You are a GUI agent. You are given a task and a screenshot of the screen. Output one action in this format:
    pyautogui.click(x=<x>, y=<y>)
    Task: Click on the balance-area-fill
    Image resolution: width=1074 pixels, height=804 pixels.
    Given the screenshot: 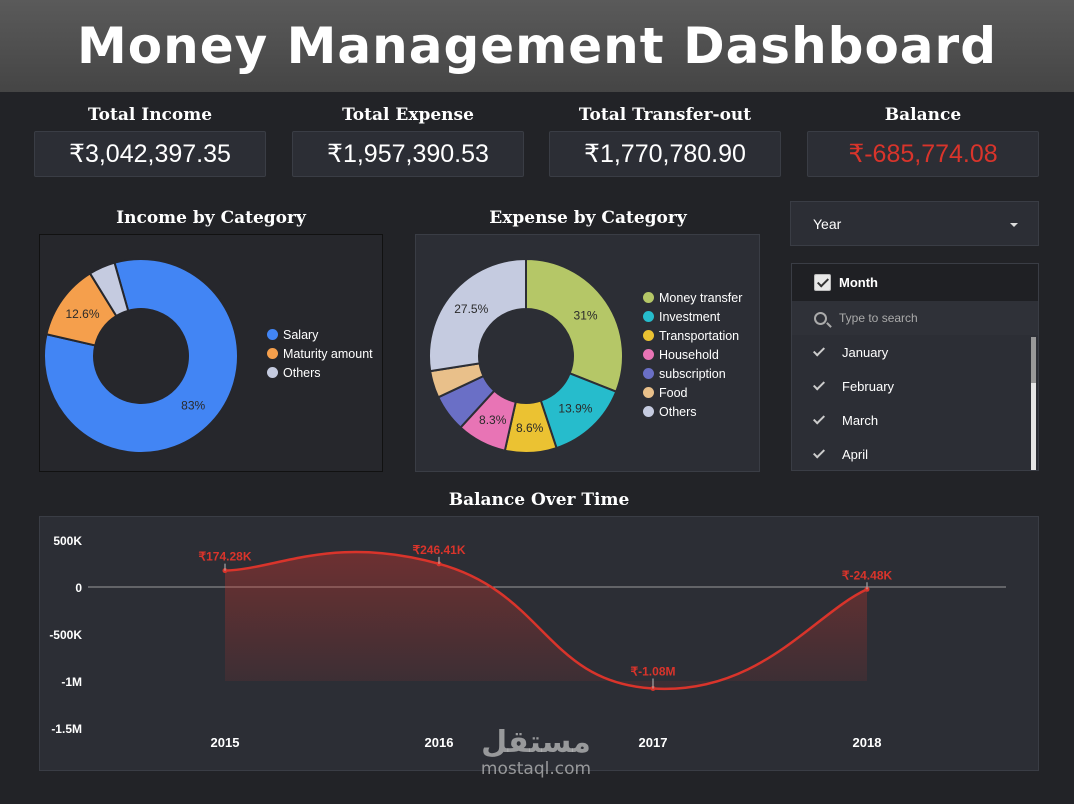 What is the action you would take?
    pyautogui.click(x=546, y=620)
    